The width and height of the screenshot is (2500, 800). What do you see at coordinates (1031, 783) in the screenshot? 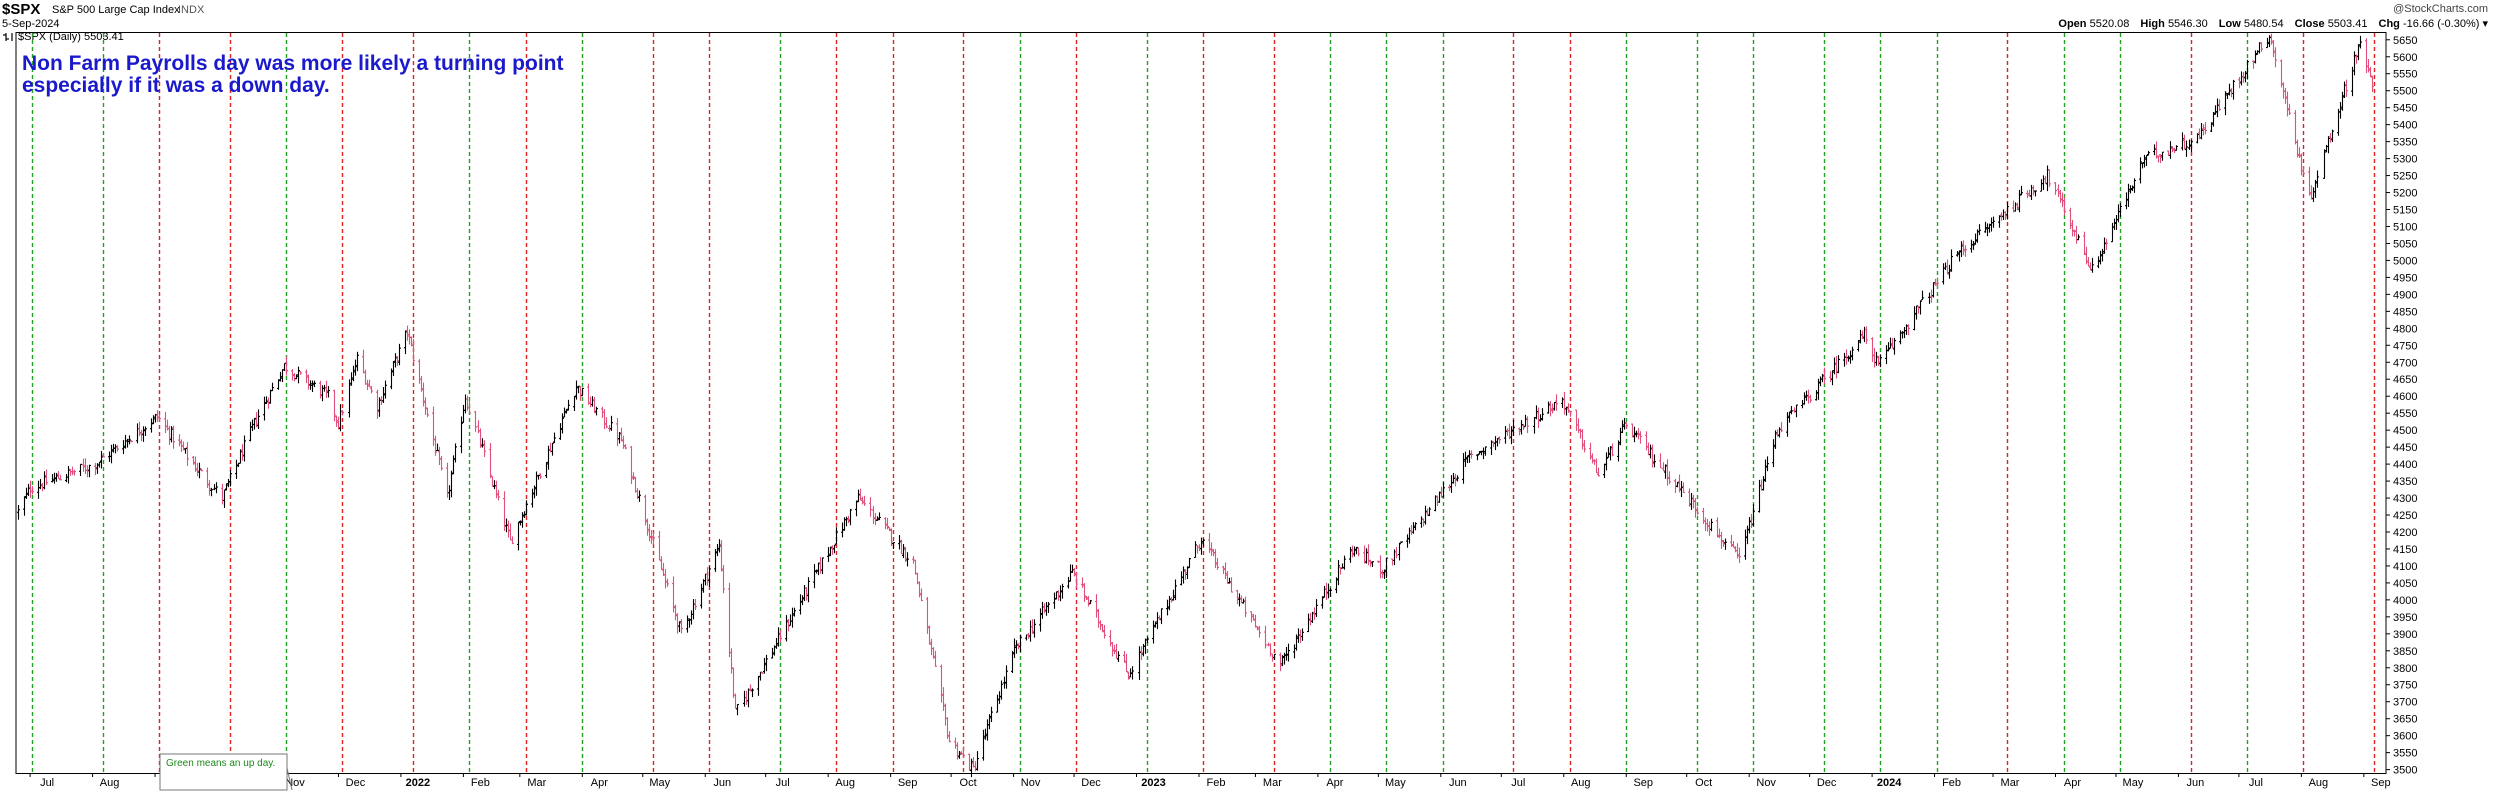
I see `x-tick-label: Nov` at bounding box center [1031, 783].